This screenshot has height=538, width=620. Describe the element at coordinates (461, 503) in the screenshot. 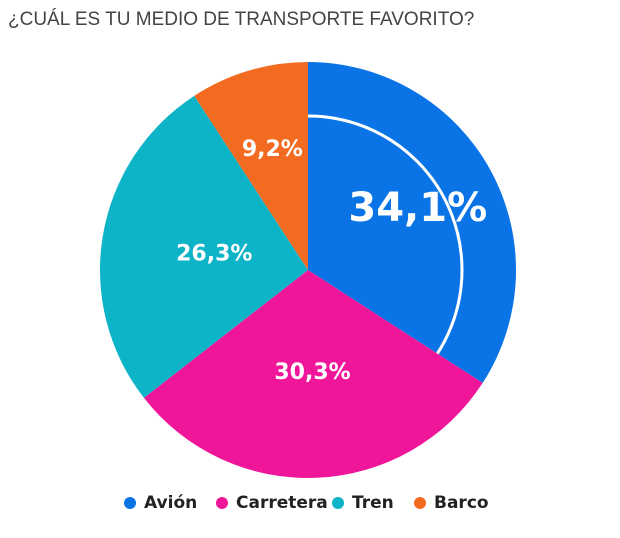

I see `legend-label: Barco` at that location.